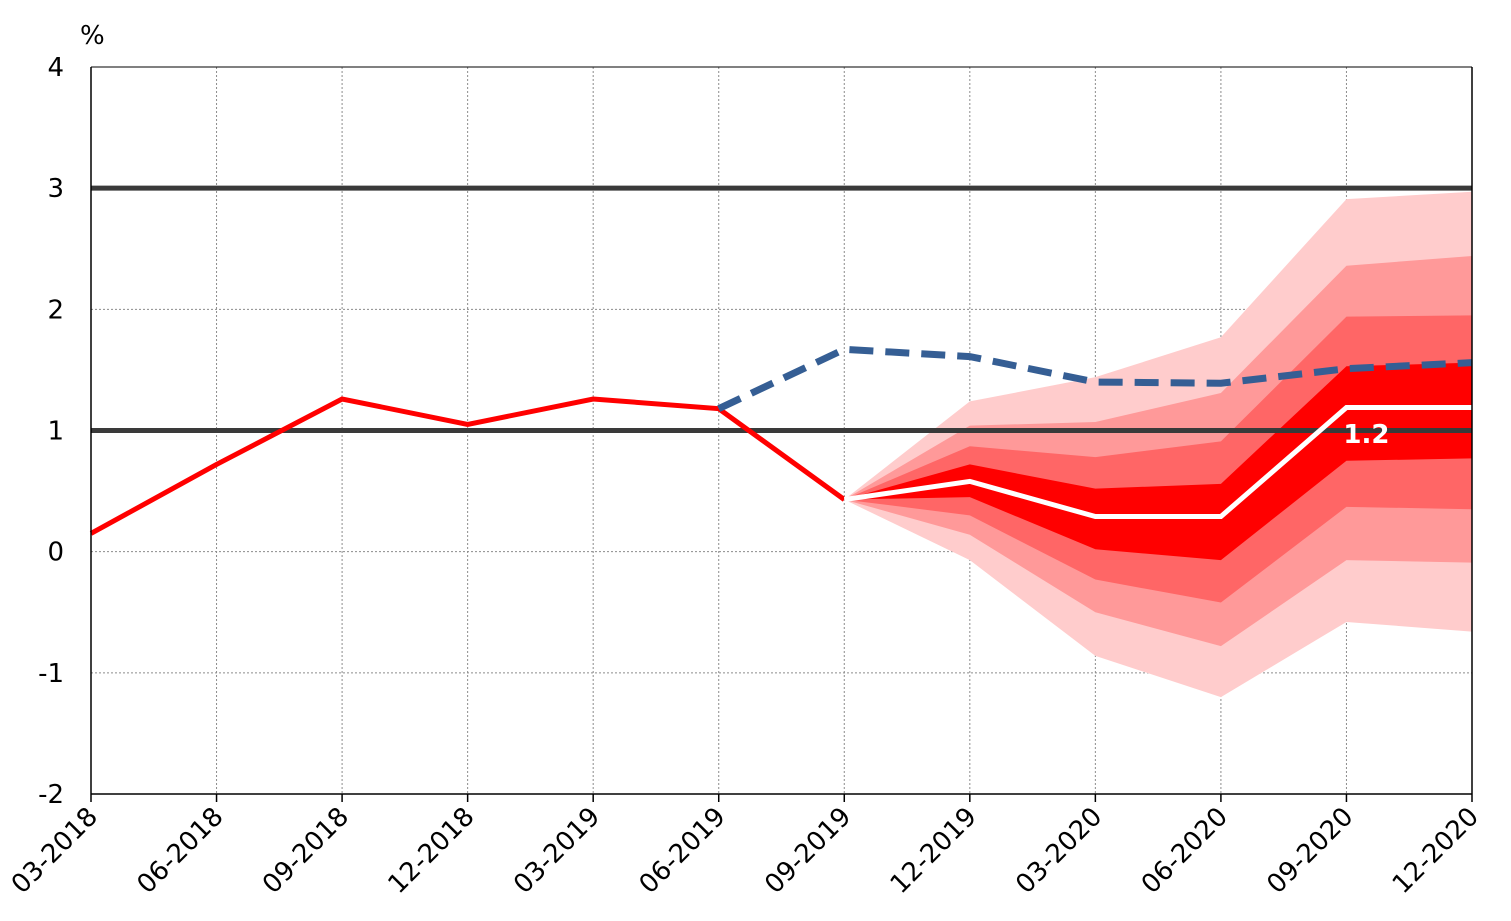  What do you see at coordinates (92, 36) in the screenshot?
I see `y-unit-label: %` at bounding box center [92, 36].